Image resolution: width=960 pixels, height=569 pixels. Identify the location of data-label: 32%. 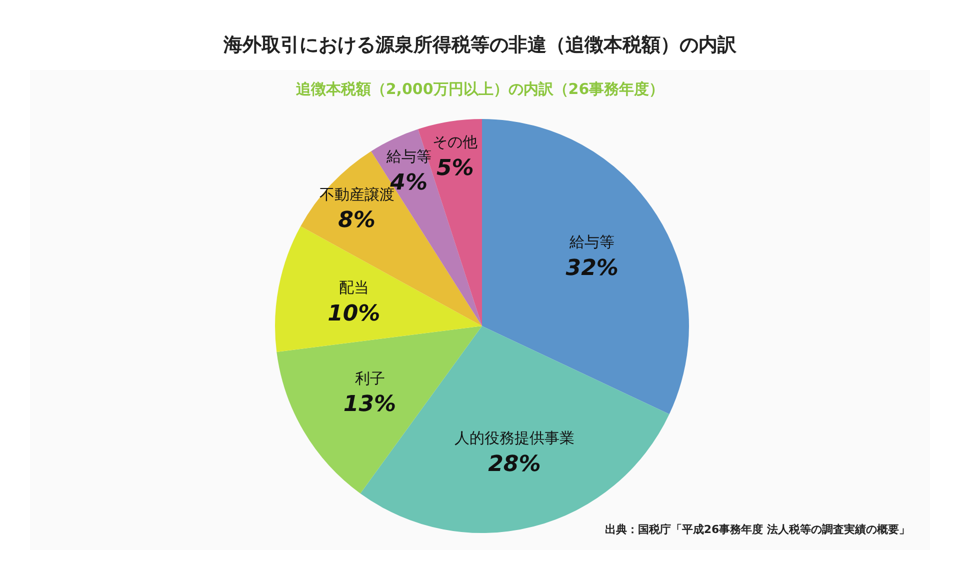
(592, 268).